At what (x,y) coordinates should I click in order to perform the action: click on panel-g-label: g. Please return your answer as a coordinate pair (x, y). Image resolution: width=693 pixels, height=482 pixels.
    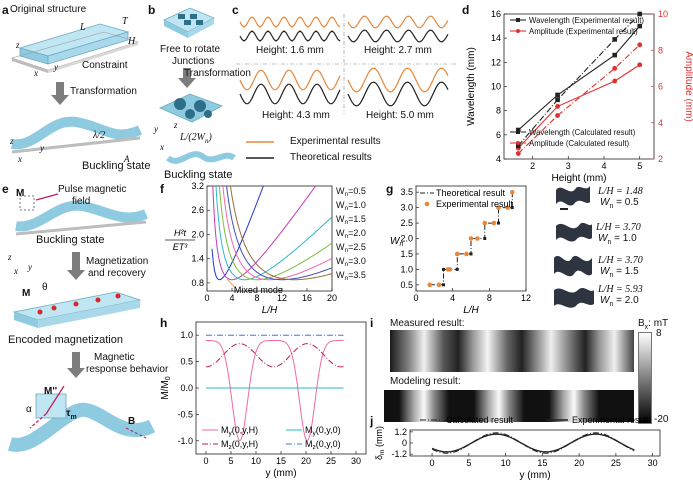
    Looking at the image, I should click on (390, 189).